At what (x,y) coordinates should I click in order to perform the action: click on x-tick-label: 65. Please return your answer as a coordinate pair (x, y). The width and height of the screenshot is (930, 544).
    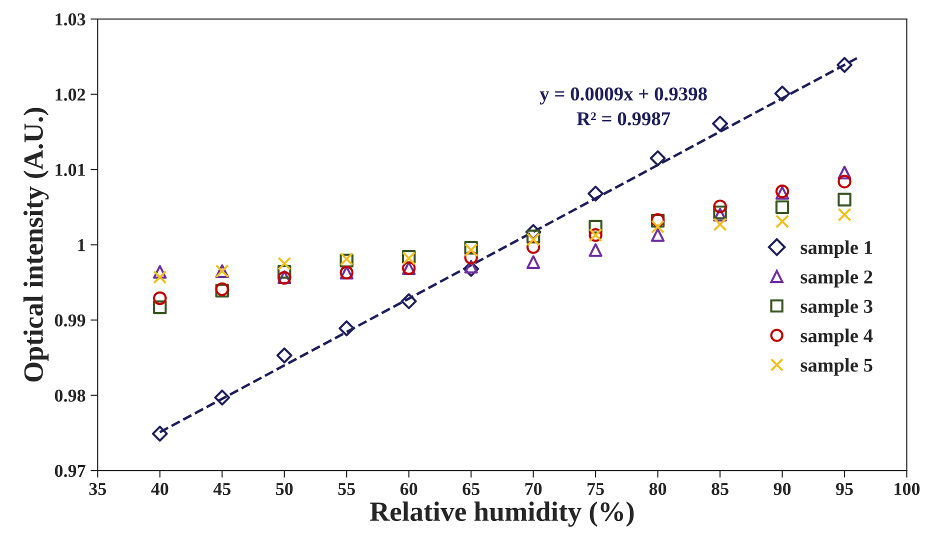
    Looking at the image, I should click on (471, 489).